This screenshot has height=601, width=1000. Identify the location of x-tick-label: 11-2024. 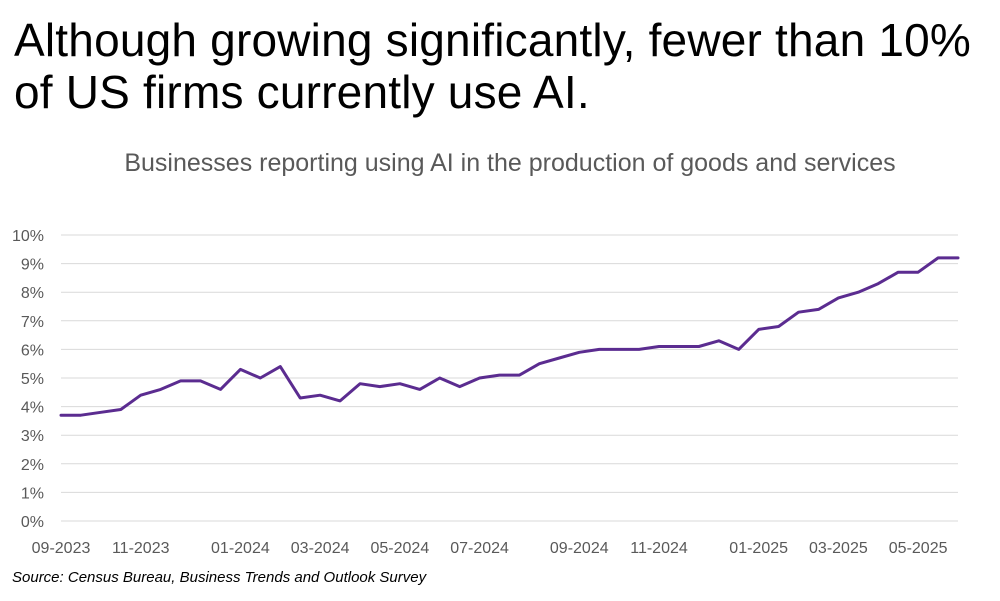
(659, 548).